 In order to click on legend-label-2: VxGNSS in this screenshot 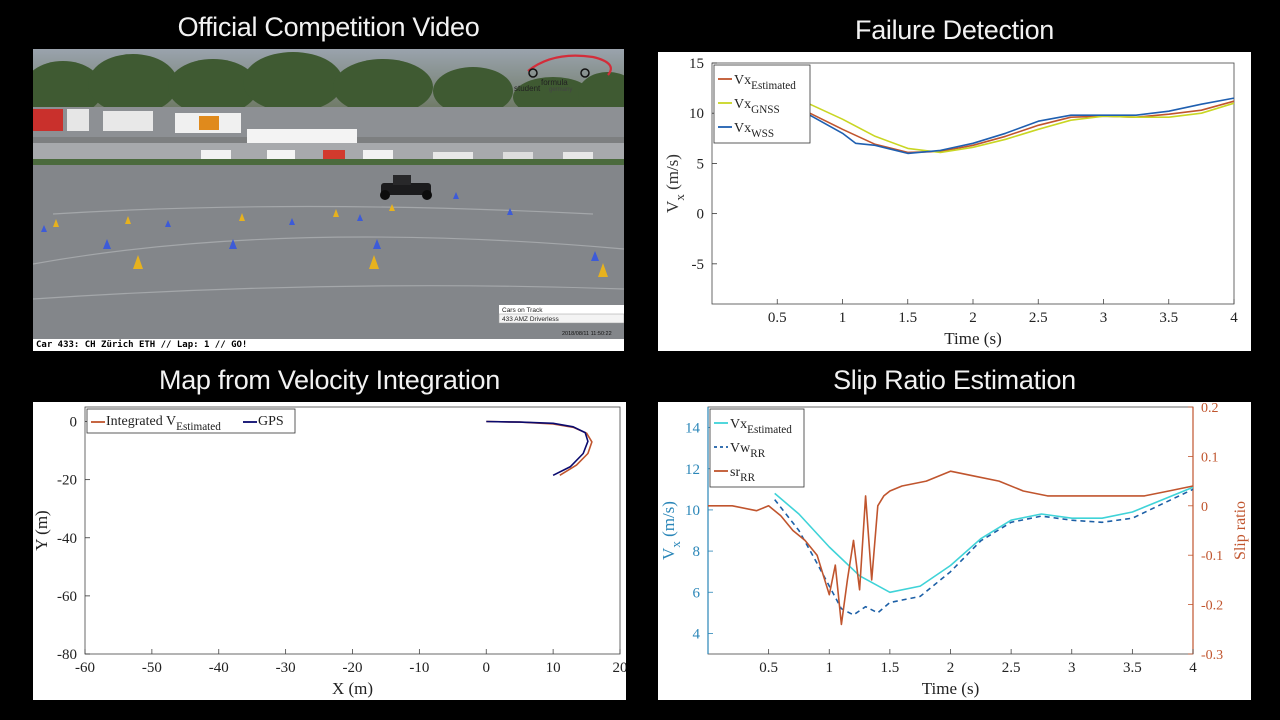, I will do `click(757, 106)`.